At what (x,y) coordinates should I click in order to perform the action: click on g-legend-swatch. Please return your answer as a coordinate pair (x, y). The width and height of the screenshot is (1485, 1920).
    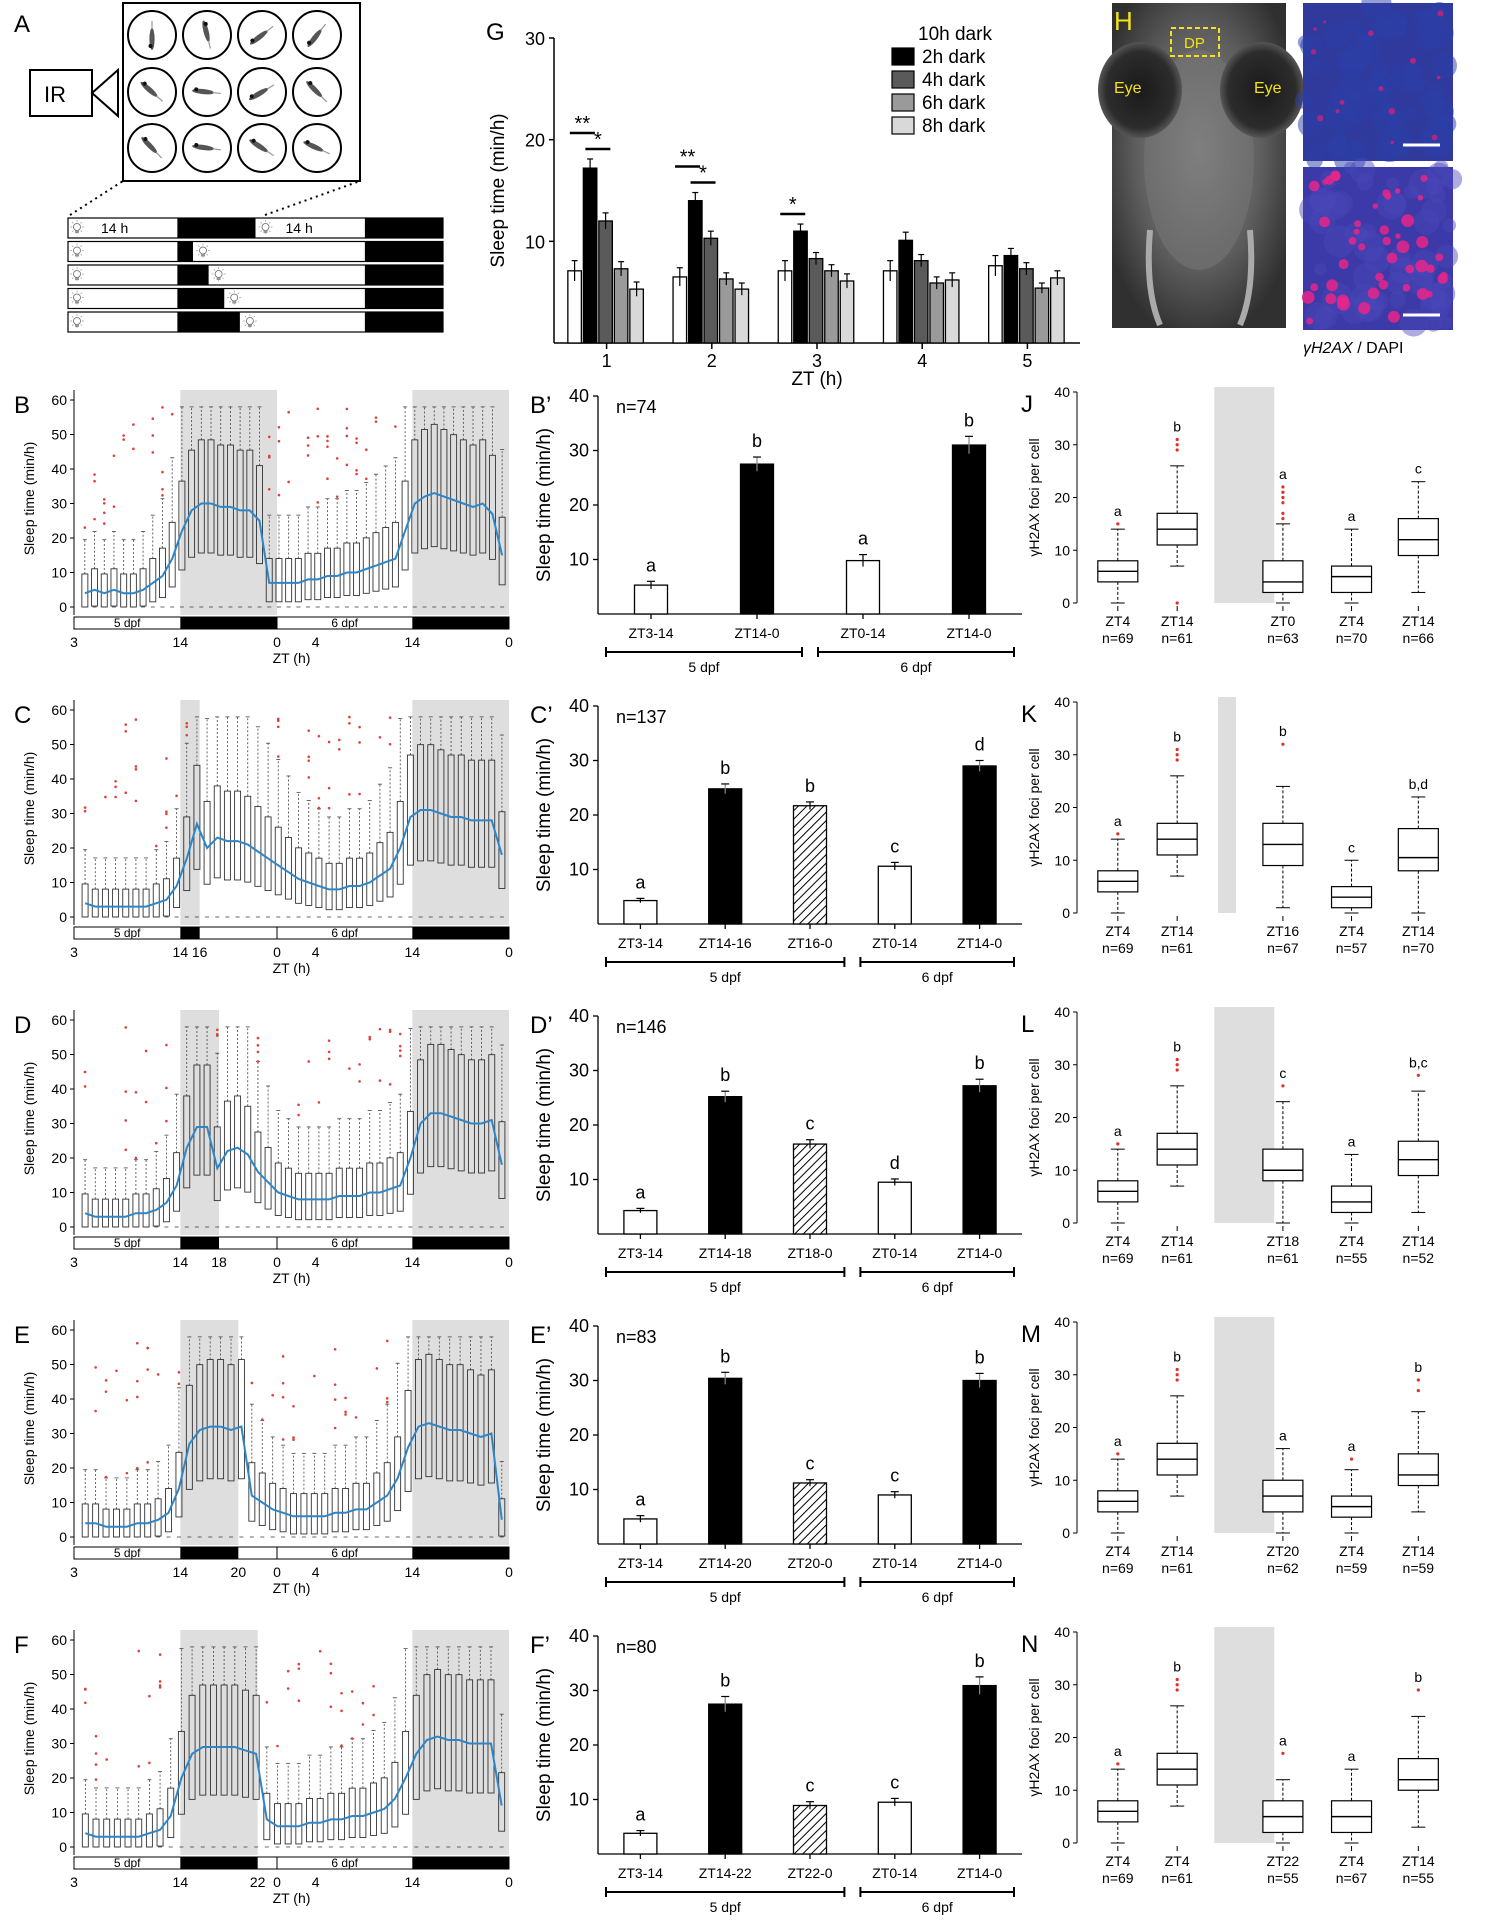
    Looking at the image, I should click on (903, 125).